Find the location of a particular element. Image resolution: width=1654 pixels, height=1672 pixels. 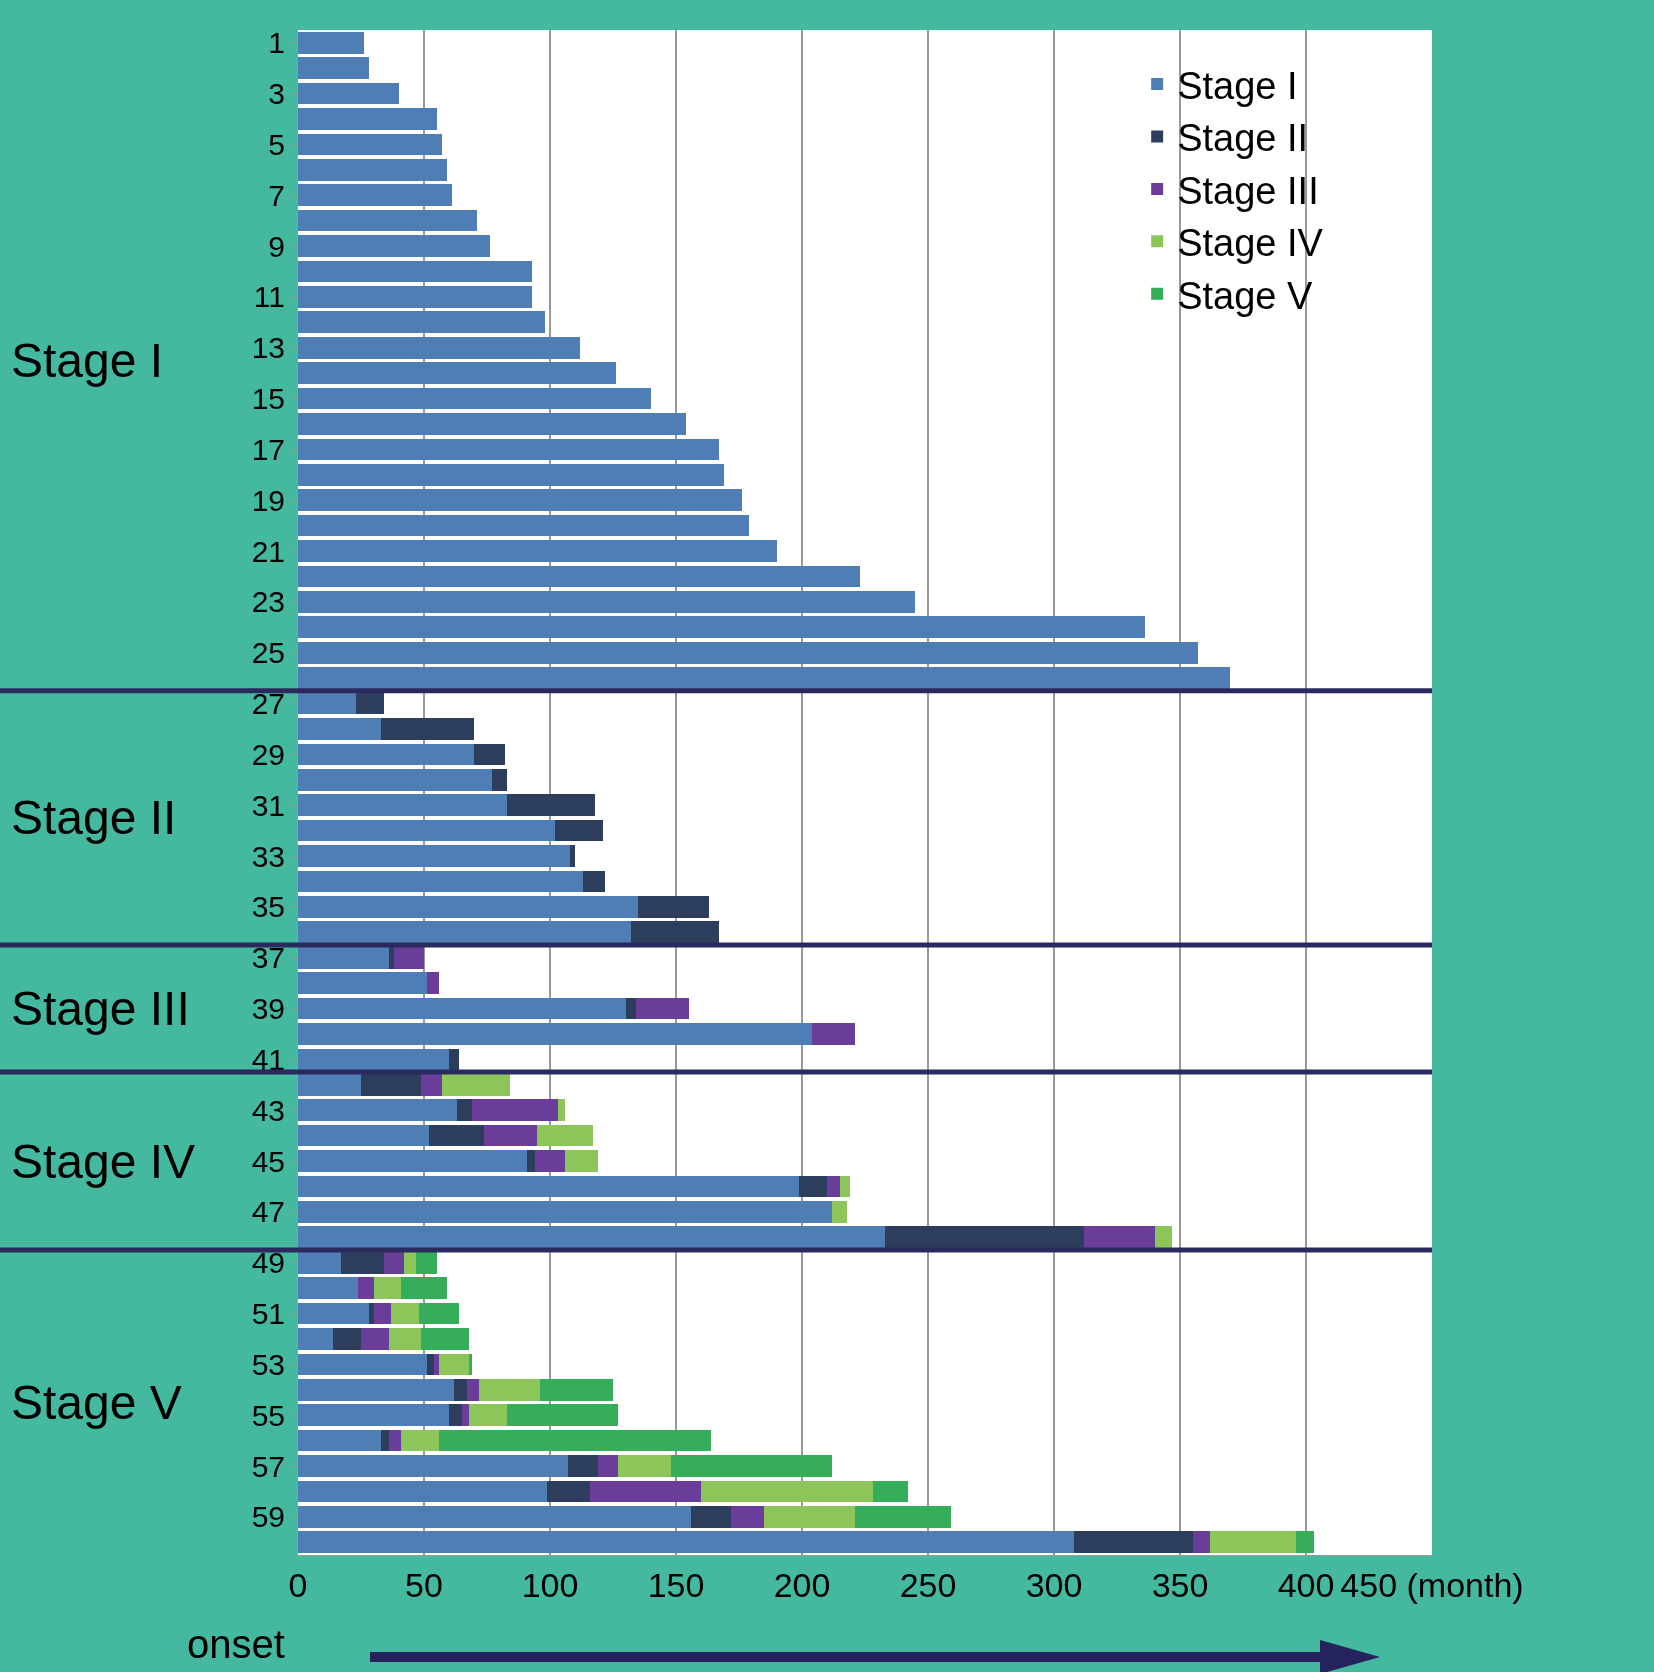

y-tick-label: 25 is located at coordinates (268, 653).